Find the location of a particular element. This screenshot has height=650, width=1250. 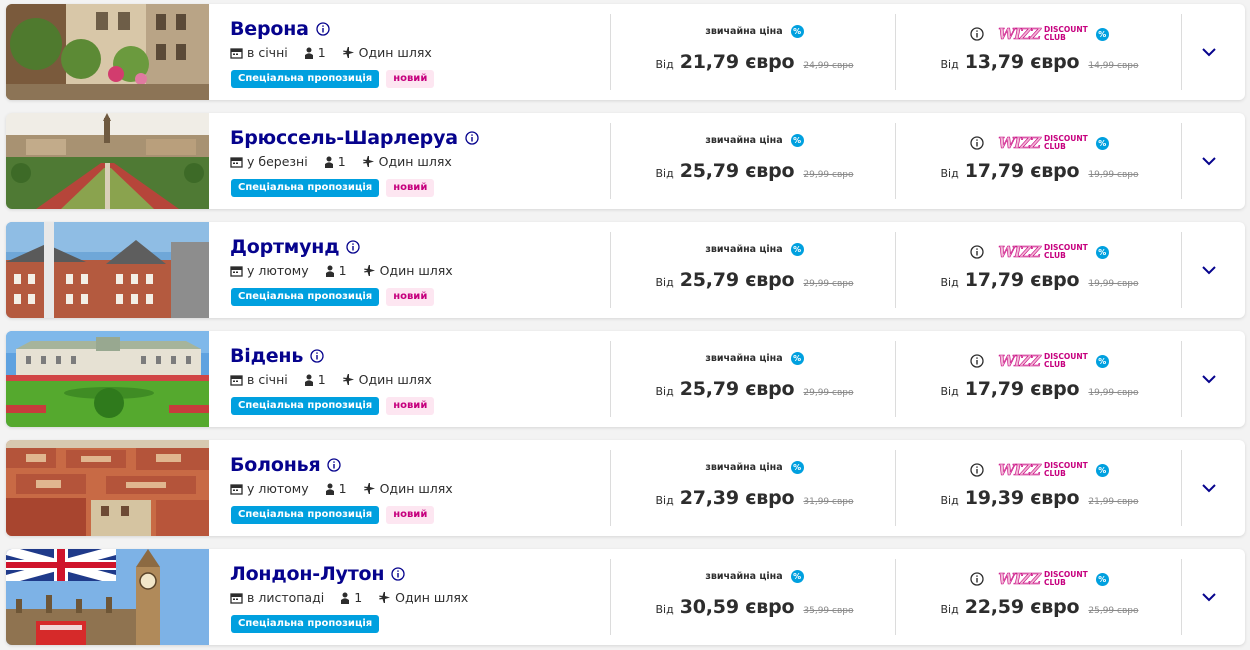

regular-price-column: звичайна ціна% Від 30,59 євро 35,99 євро is located at coordinates (754, 597).